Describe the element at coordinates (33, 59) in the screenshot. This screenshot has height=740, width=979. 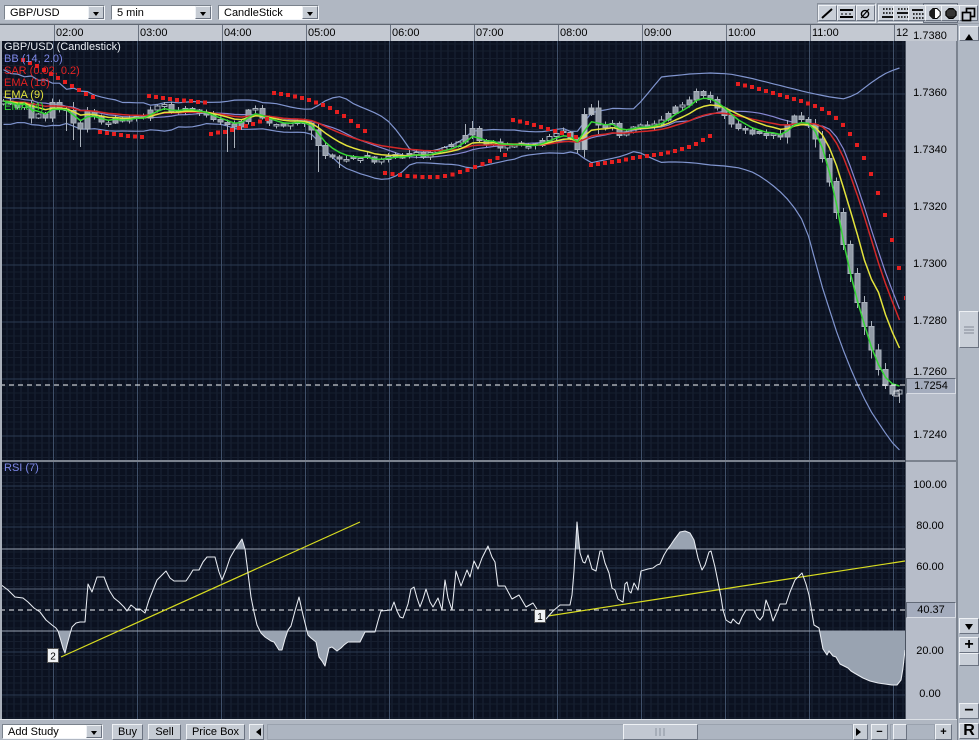
I see `svg-text: BB (14, 2.0)` at that location.